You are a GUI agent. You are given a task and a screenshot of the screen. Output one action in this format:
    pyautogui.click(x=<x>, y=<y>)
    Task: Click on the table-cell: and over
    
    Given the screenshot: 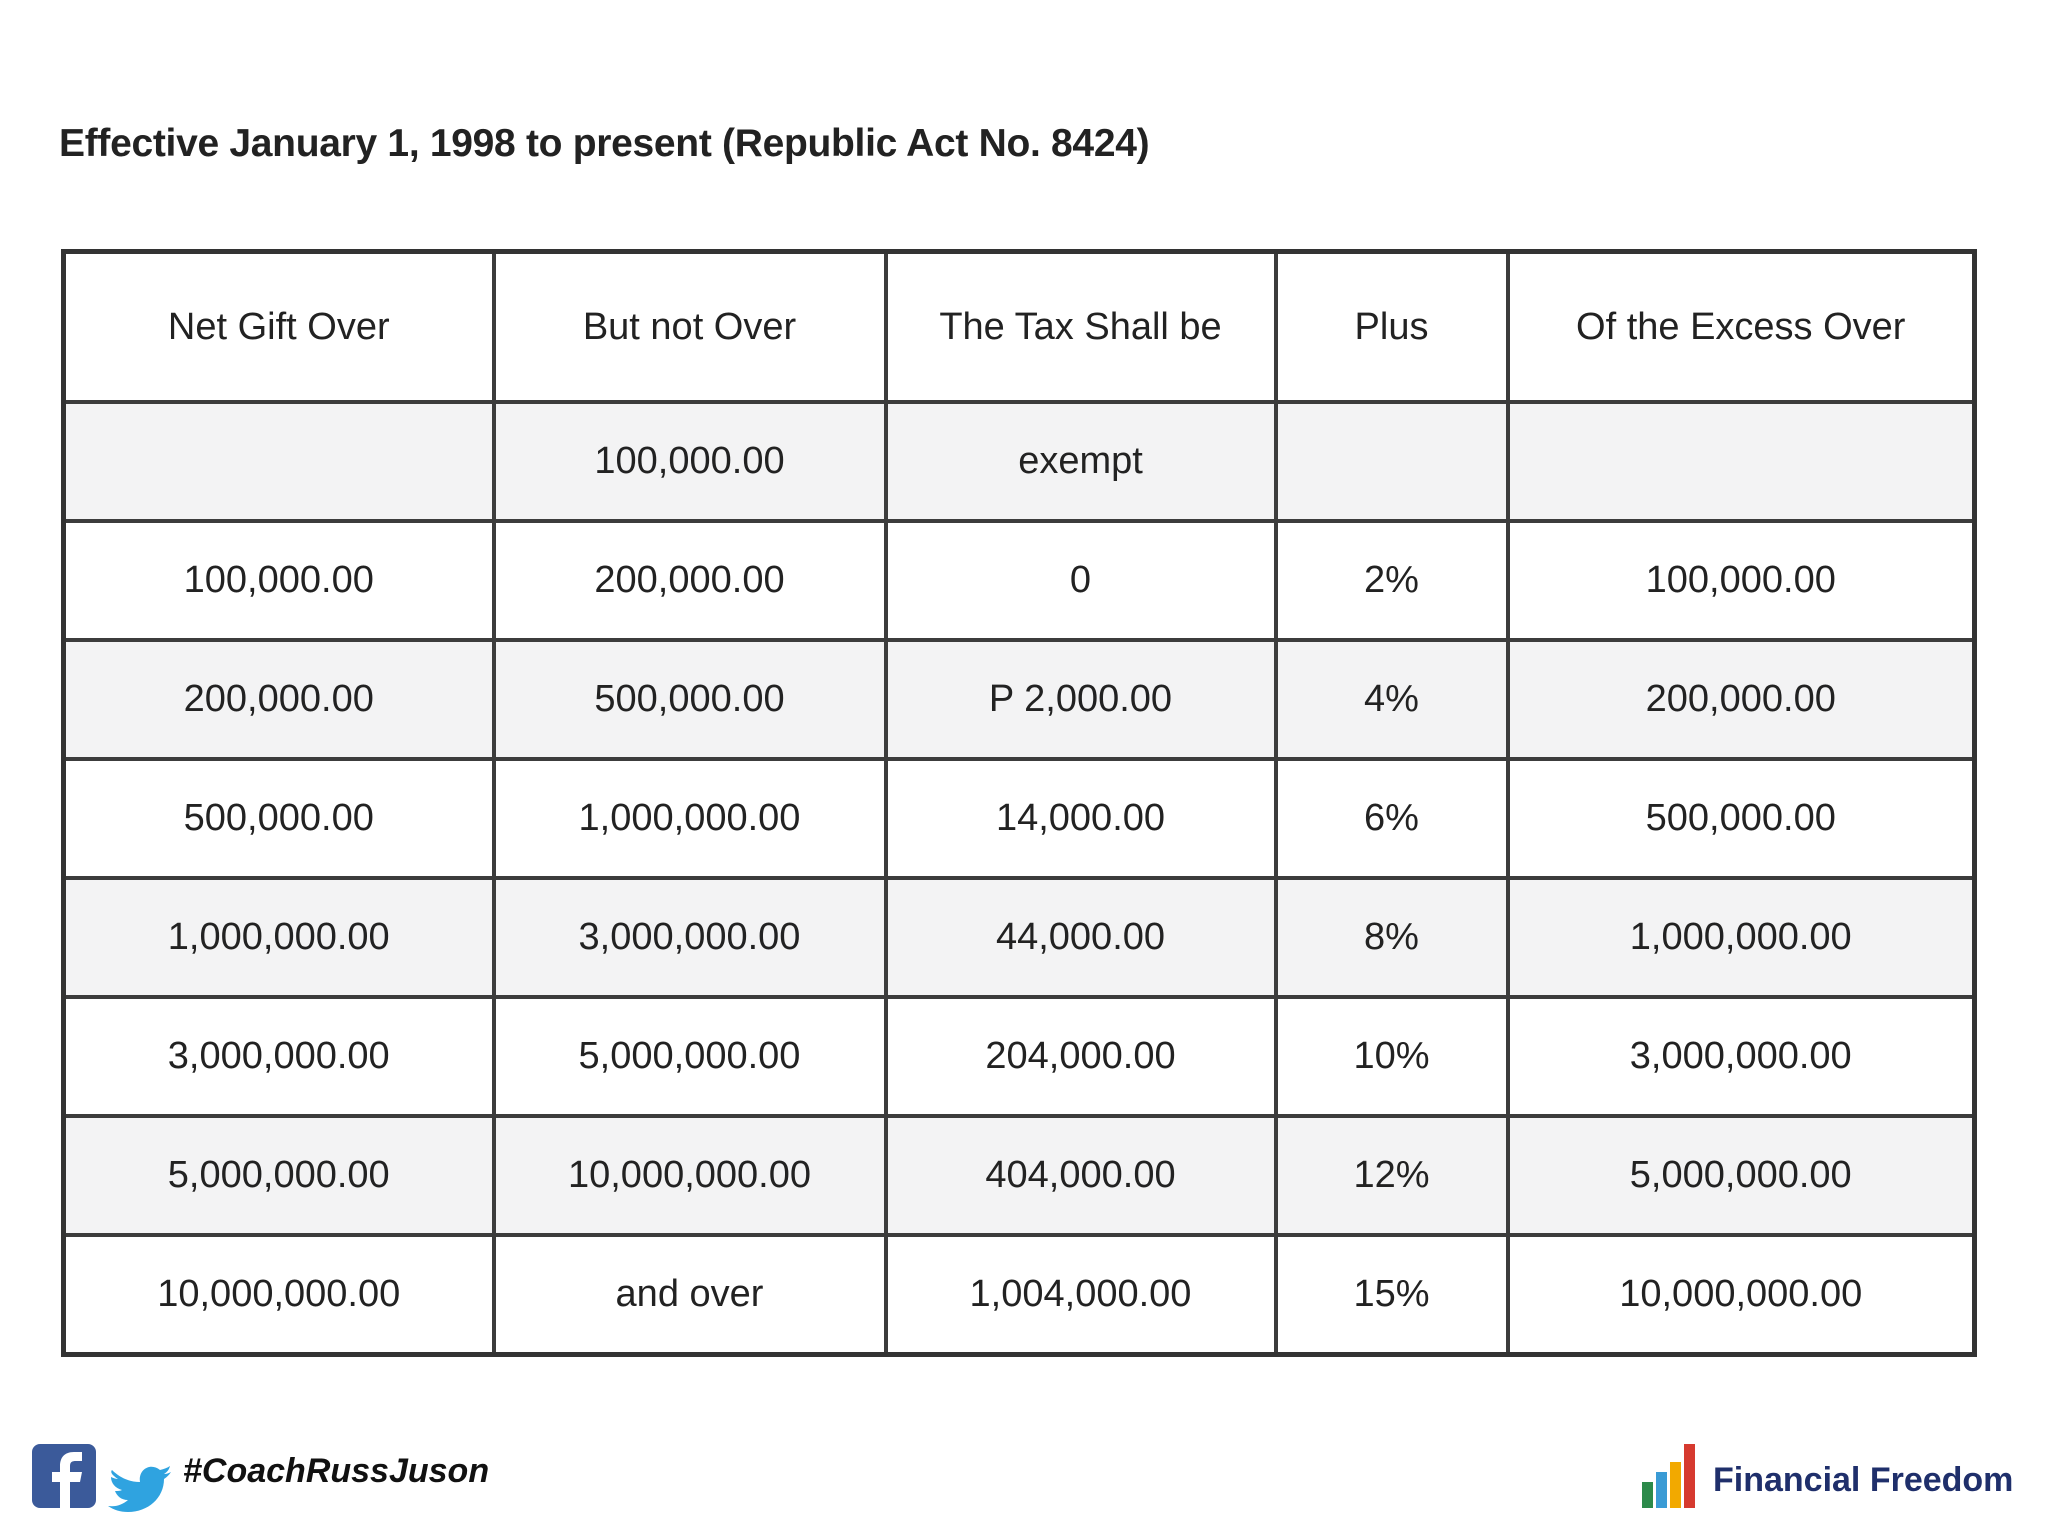 What is the action you would take?
    pyautogui.click(x=689, y=1295)
    